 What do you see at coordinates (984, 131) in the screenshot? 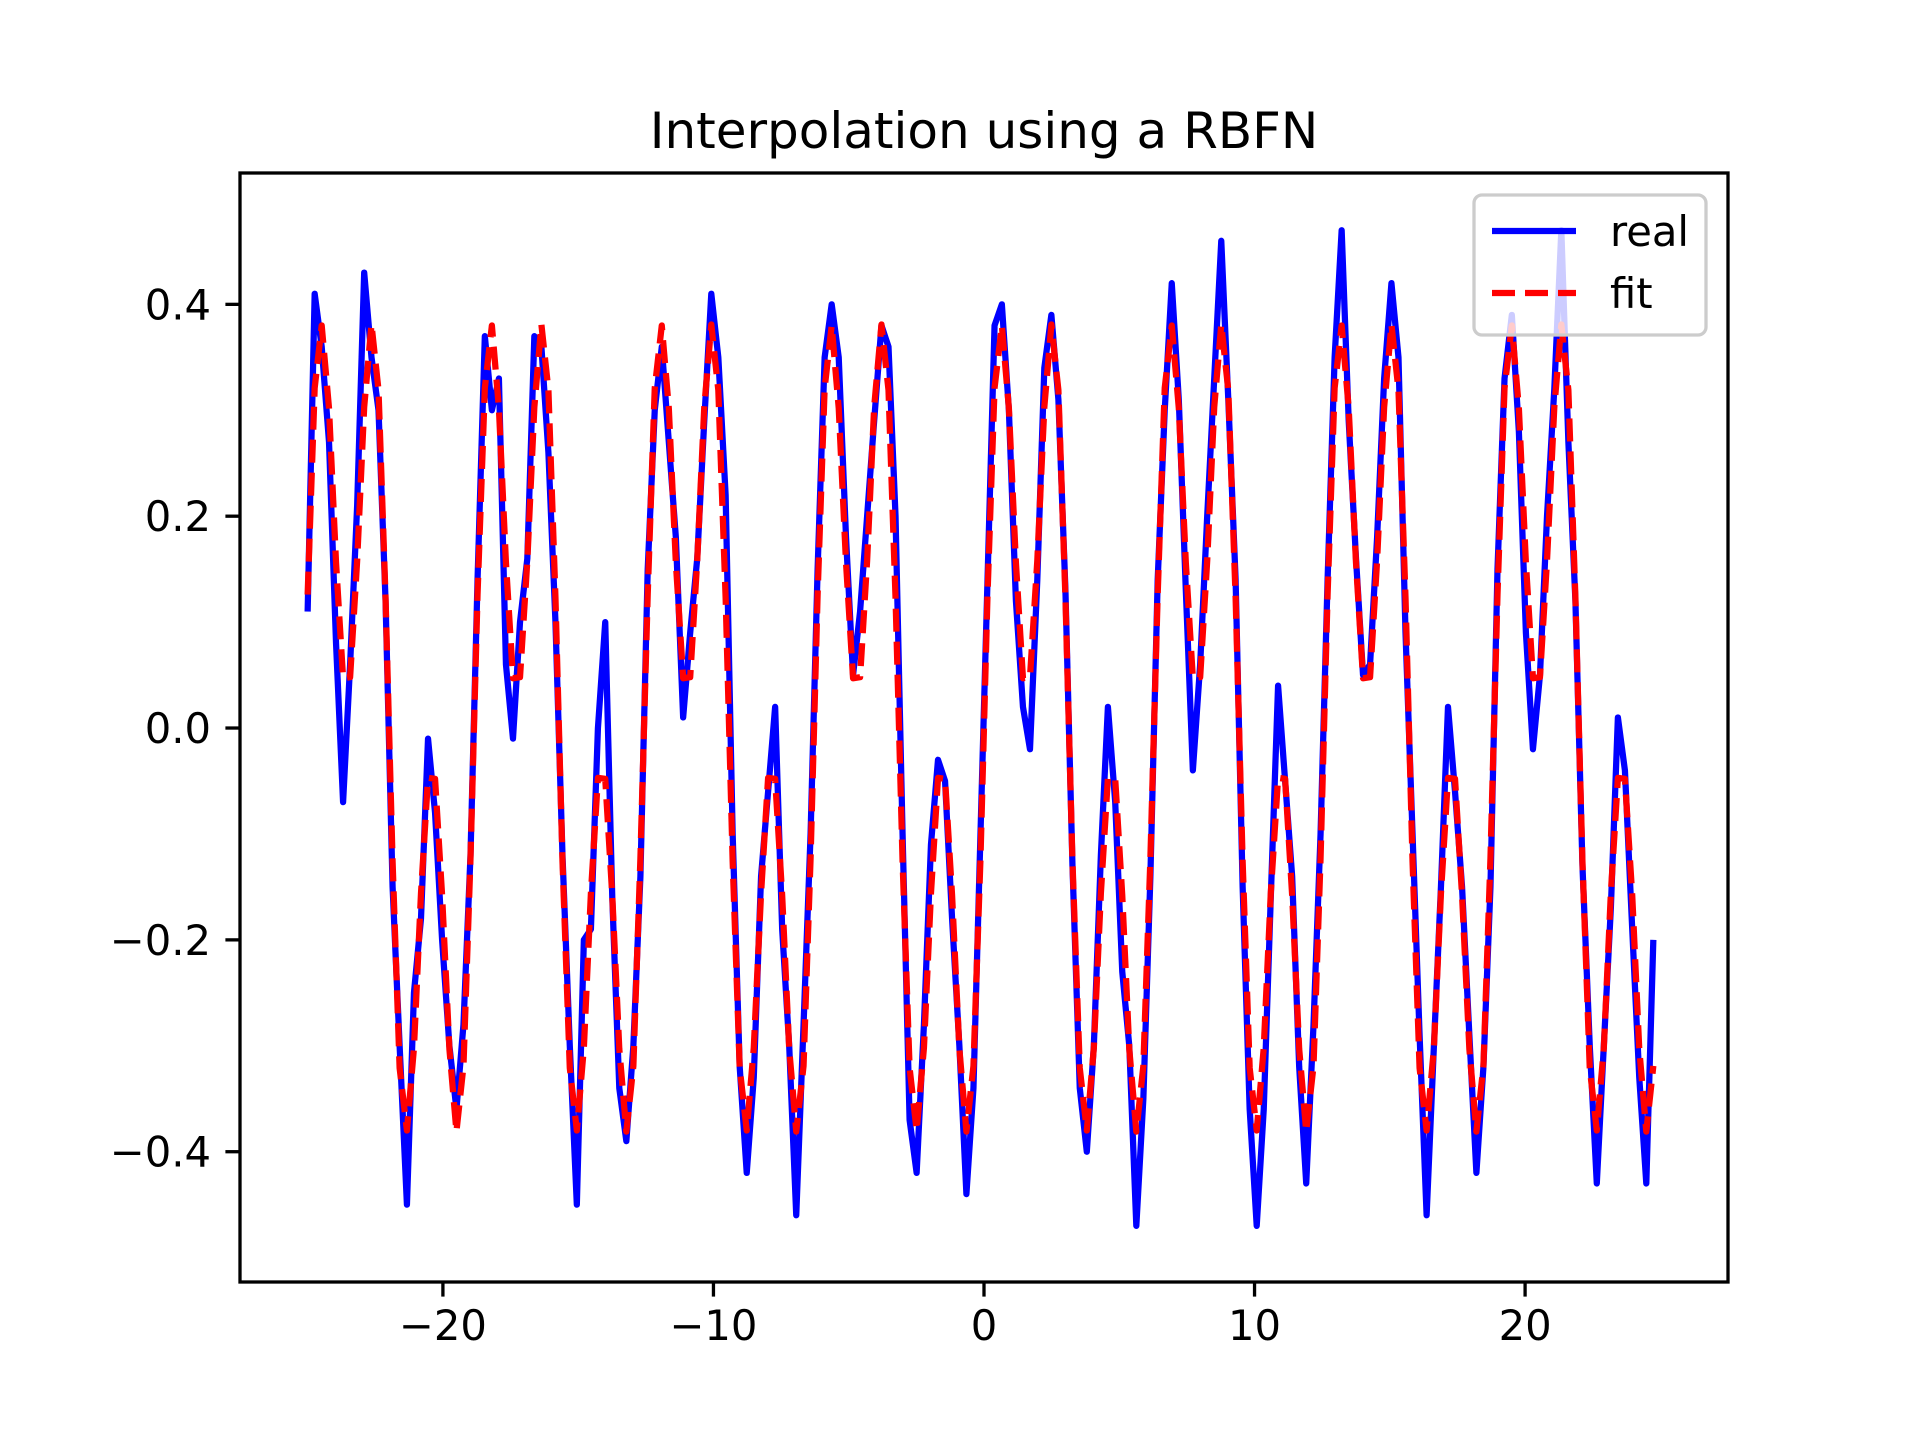
I see `chart-title: Interpolation using a RBFN` at bounding box center [984, 131].